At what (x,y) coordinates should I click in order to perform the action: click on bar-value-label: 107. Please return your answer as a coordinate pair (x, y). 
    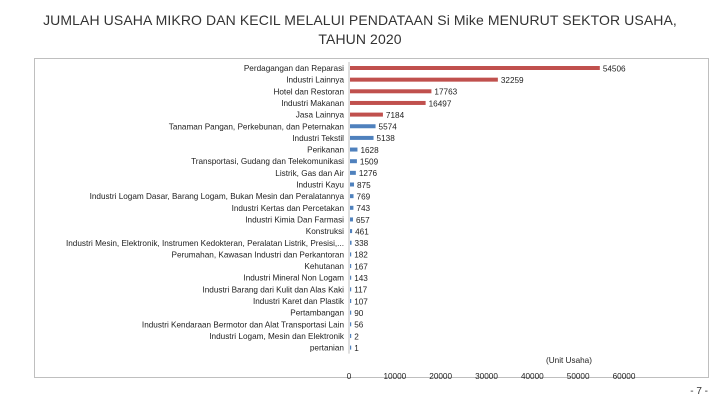
    Looking at the image, I should click on (361, 301).